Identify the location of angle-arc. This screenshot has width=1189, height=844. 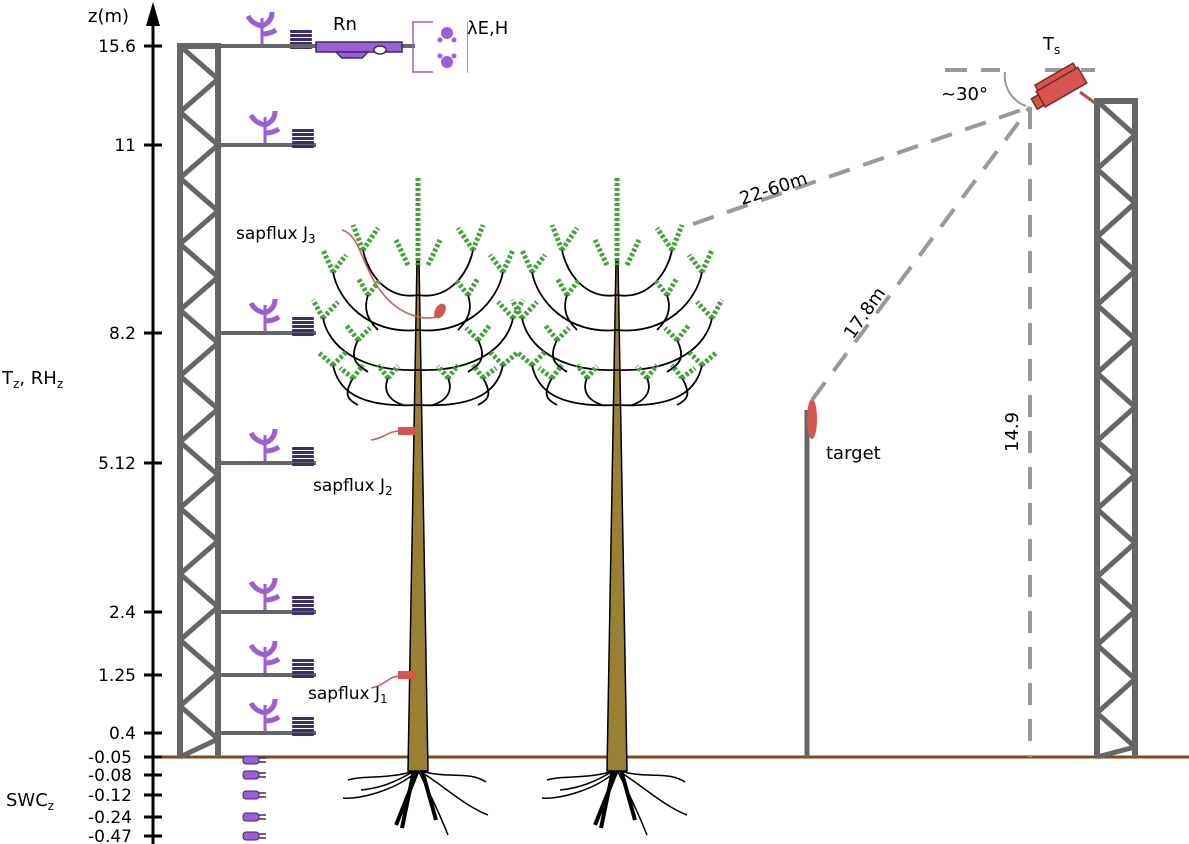
(1015, 89).